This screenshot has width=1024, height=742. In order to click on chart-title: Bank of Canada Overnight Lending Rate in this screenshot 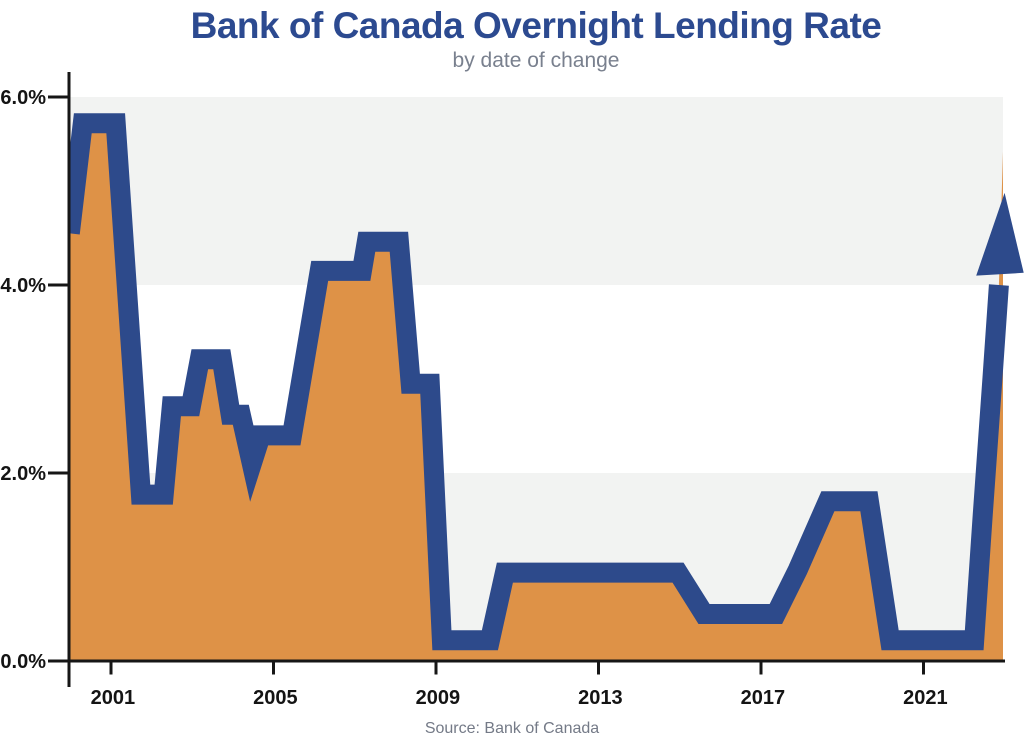, I will do `click(536, 25)`.